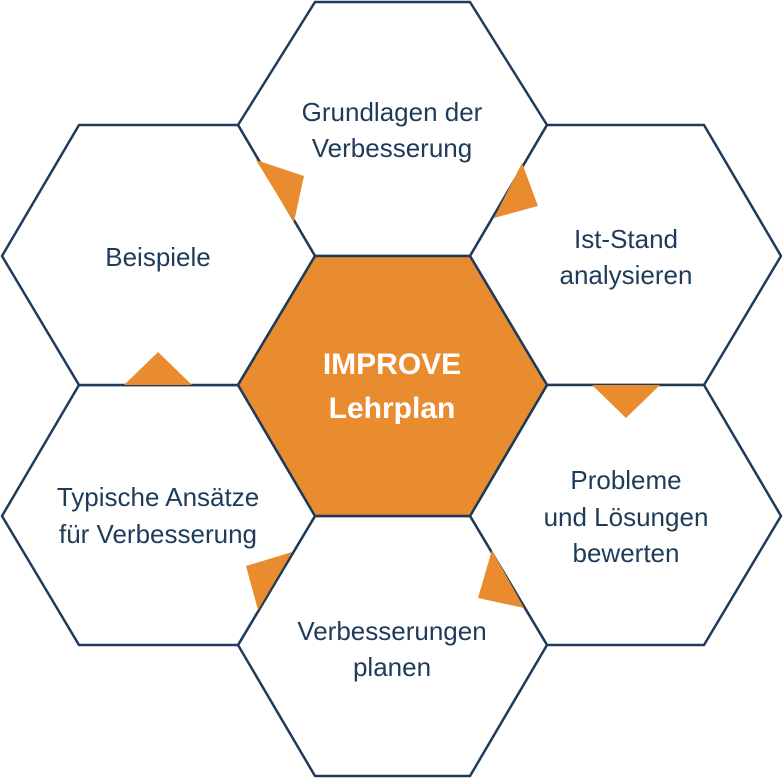  I want to click on arrow-to-grundlagen, so click(280, 191).